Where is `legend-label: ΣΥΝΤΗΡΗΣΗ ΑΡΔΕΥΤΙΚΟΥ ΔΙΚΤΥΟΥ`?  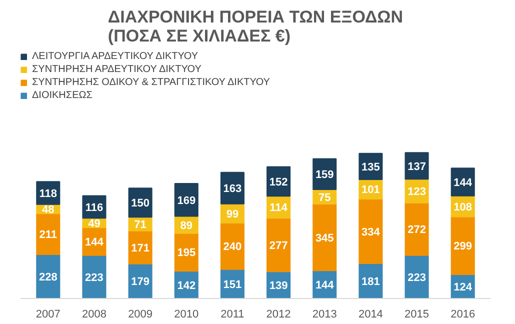 legend-label: ΣΥΝΤΗΡΗΣΗ ΑΡΔΕΥΤΙΚΟΥ ΔΙΚΤΥΟΥ is located at coordinates (117, 69).